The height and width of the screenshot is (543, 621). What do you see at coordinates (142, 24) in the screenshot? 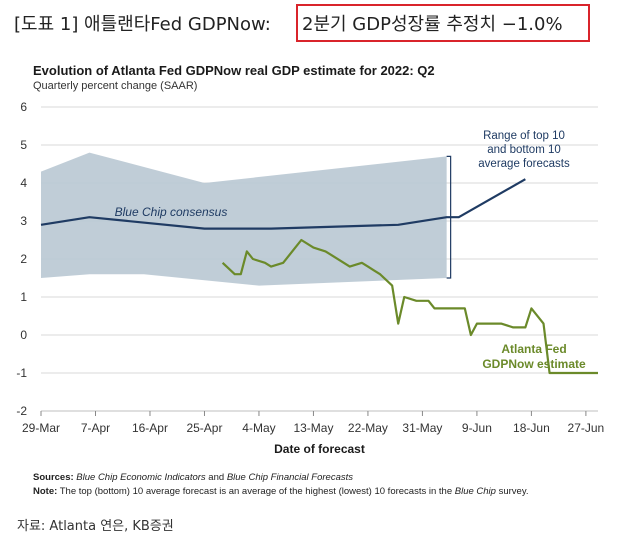
I see `header-prefix: [도표 1] 애틀랜타Fed GDPNow:` at bounding box center [142, 24].